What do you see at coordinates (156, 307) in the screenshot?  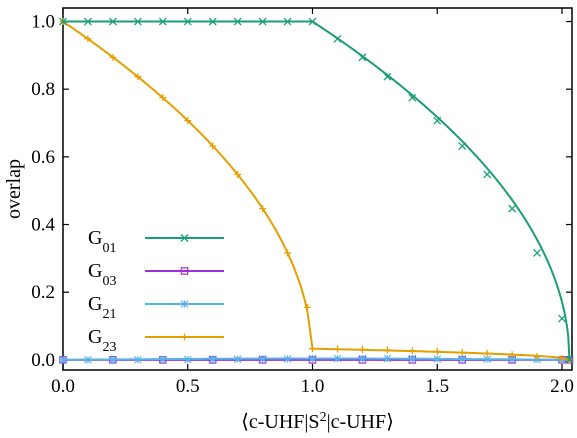 I see `legend-entry-g21: G21` at bounding box center [156, 307].